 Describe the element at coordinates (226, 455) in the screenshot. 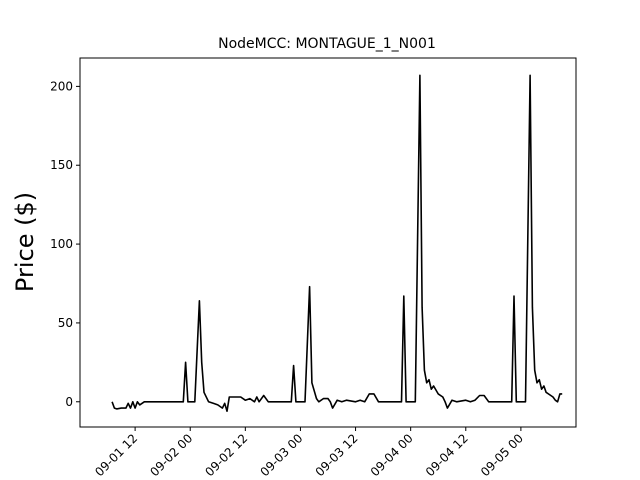

I see `x-tick-label: 09-02 12` at that location.